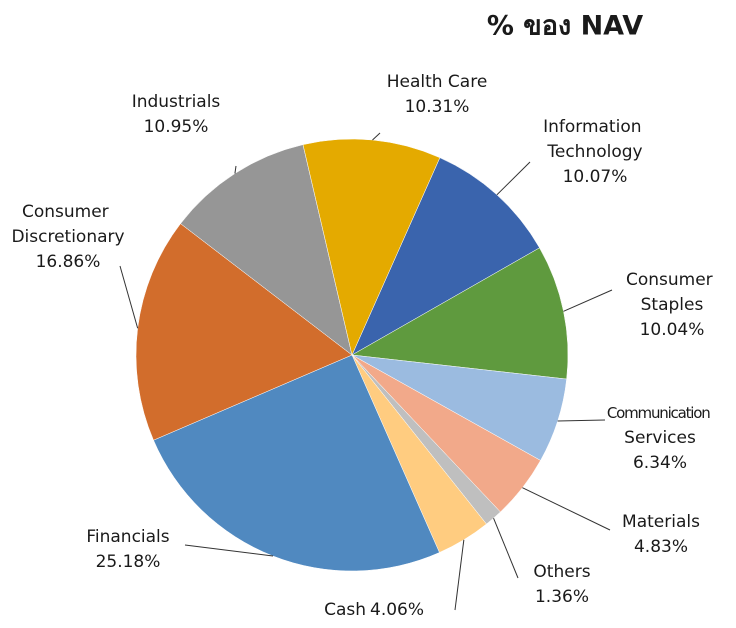 The width and height of the screenshot is (736, 628). What do you see at coordinates (565, 26) in the screenshot?
I see `chart-title: % ของ NAV` at bounding box center [565, 26].